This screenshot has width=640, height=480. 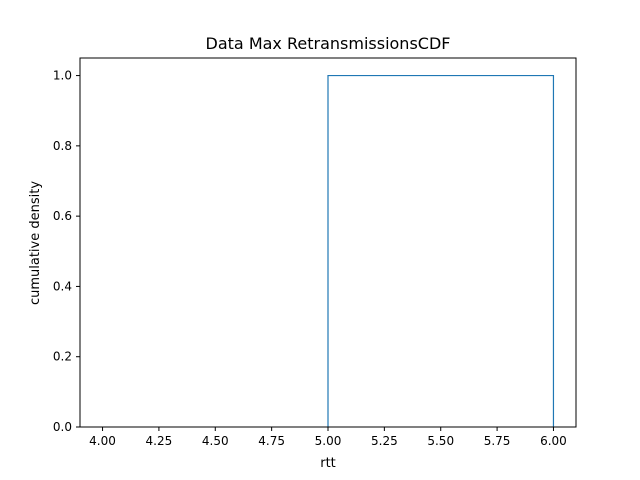 I want to click on x-tick-label: 4.50, so click(x=215, y=441).